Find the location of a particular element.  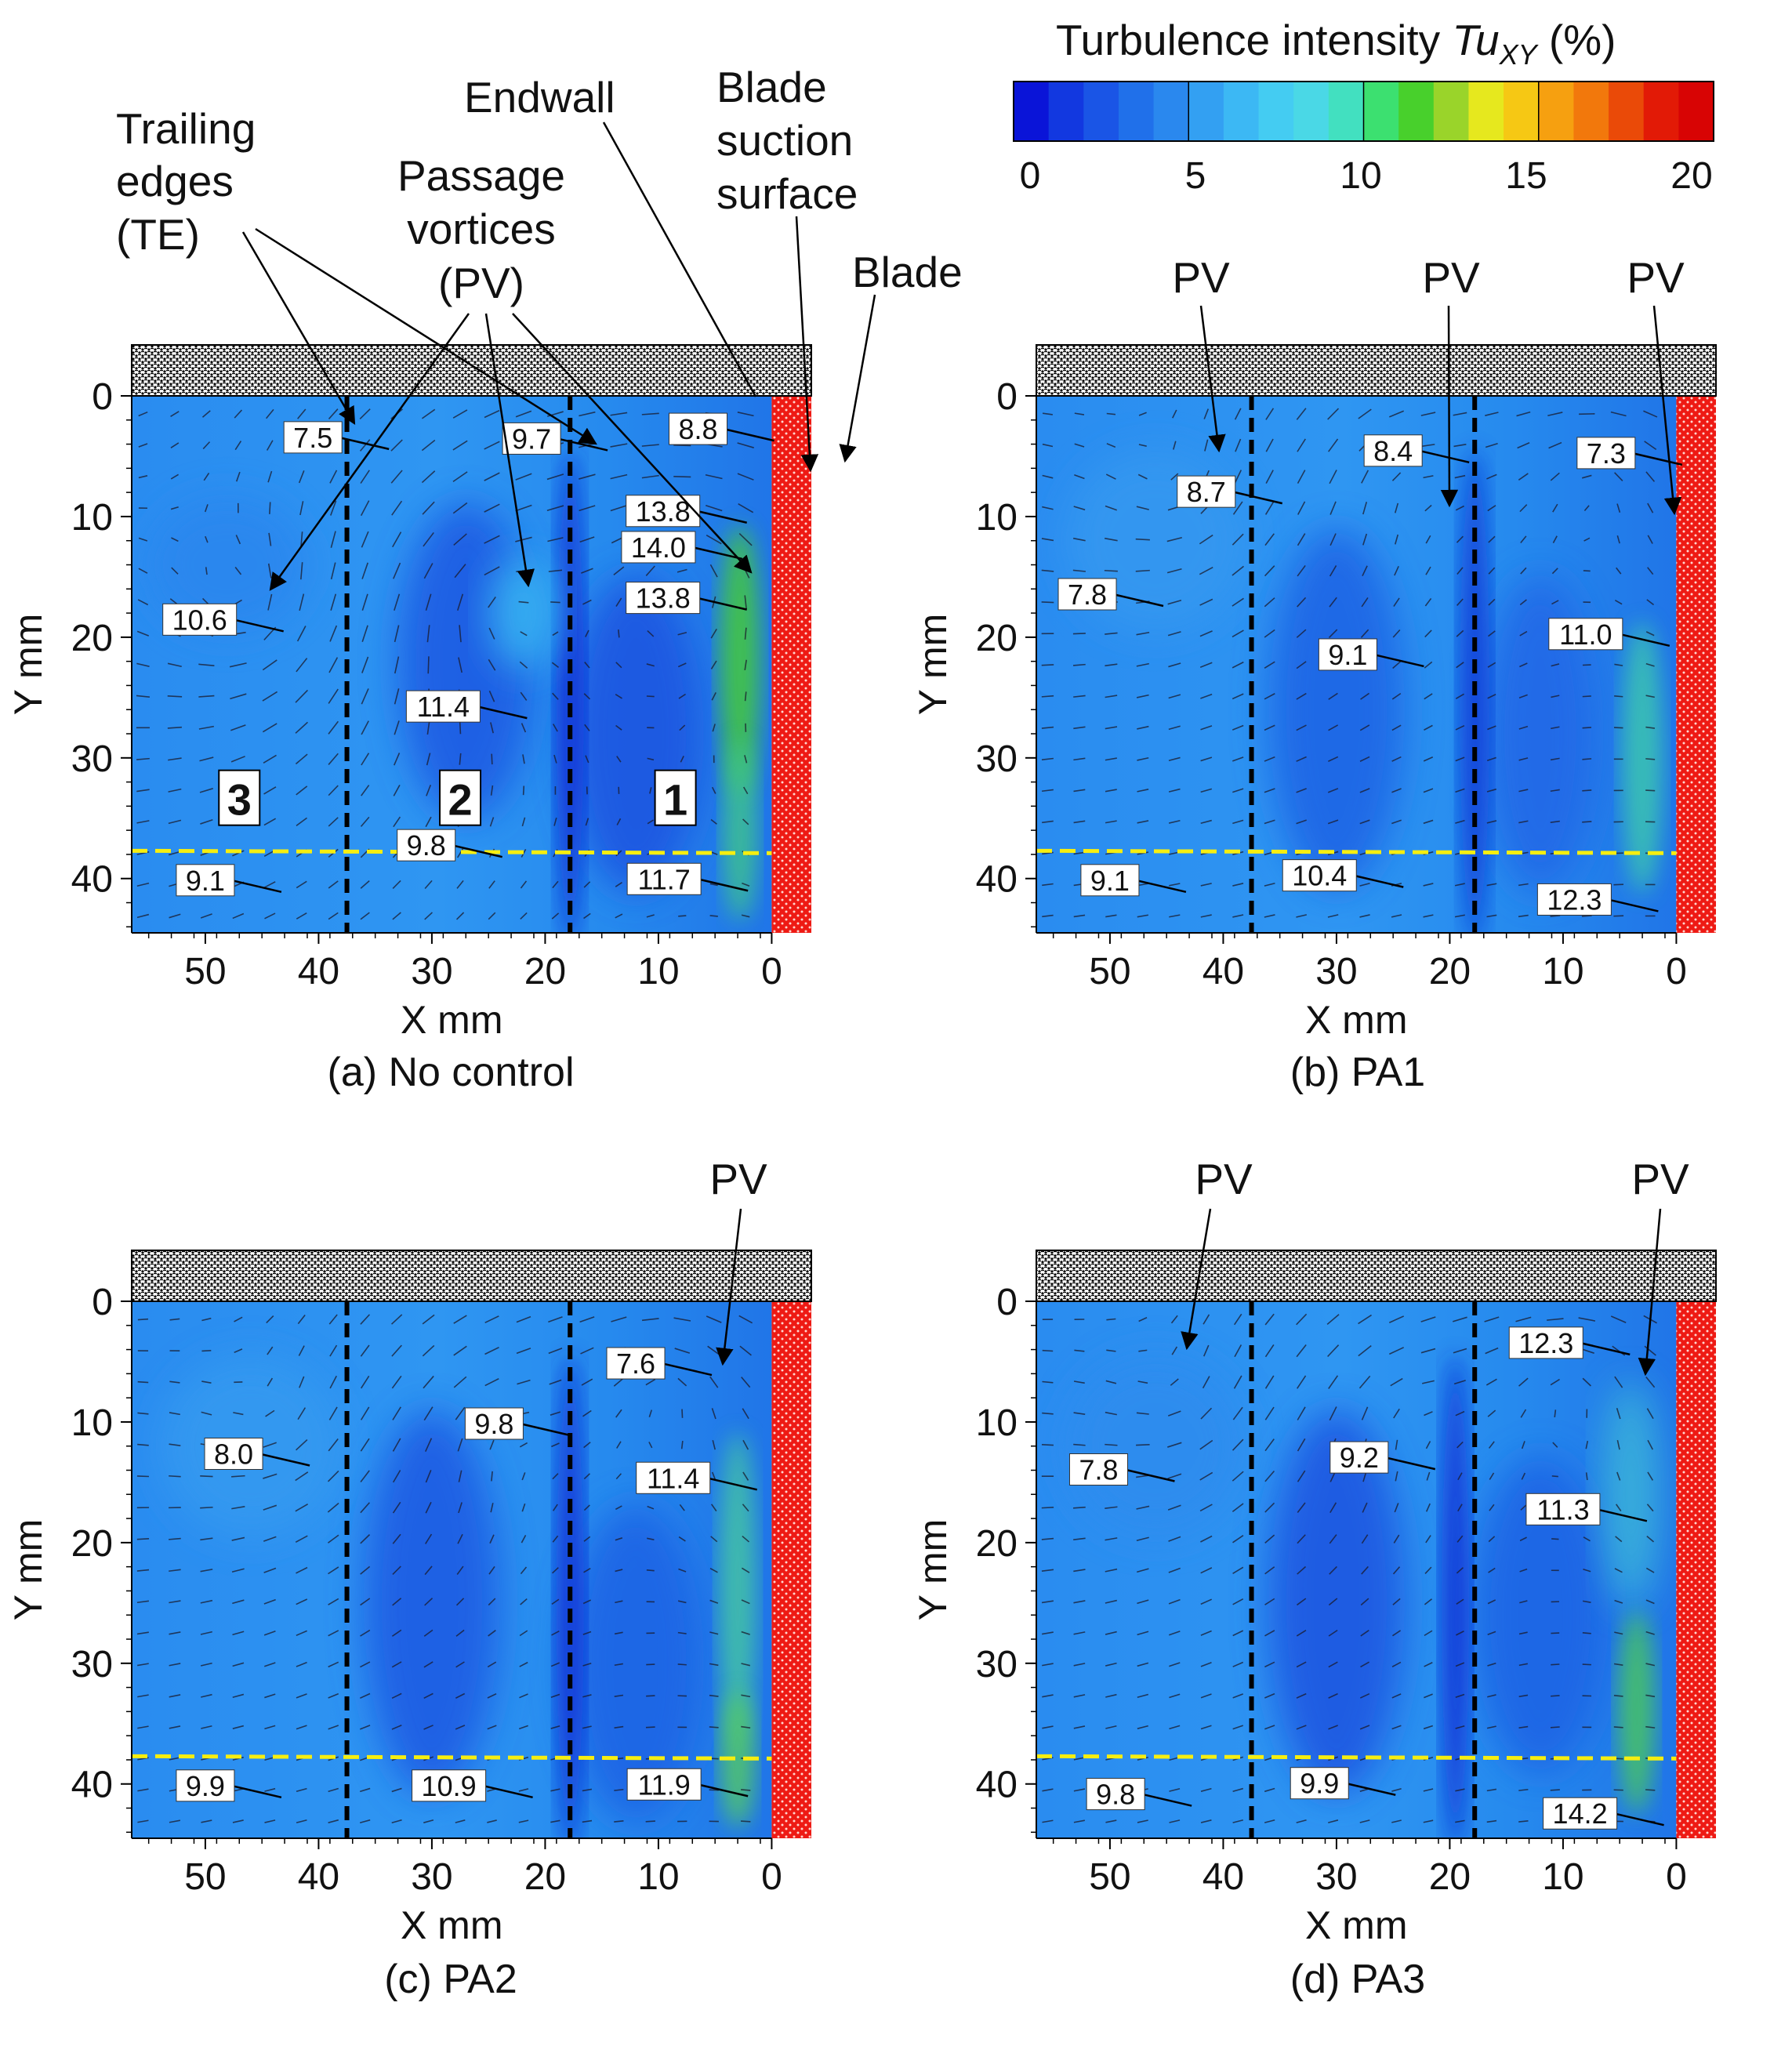

value-label: 11.7 is located at coordinates (687, 878).